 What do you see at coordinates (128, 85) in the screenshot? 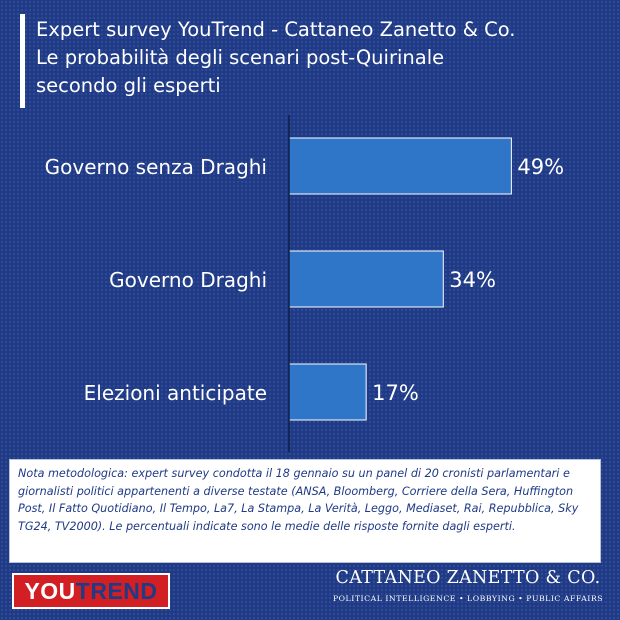
I see `title-line-3: secondo gli esperti` at bounding box center [128, 85].